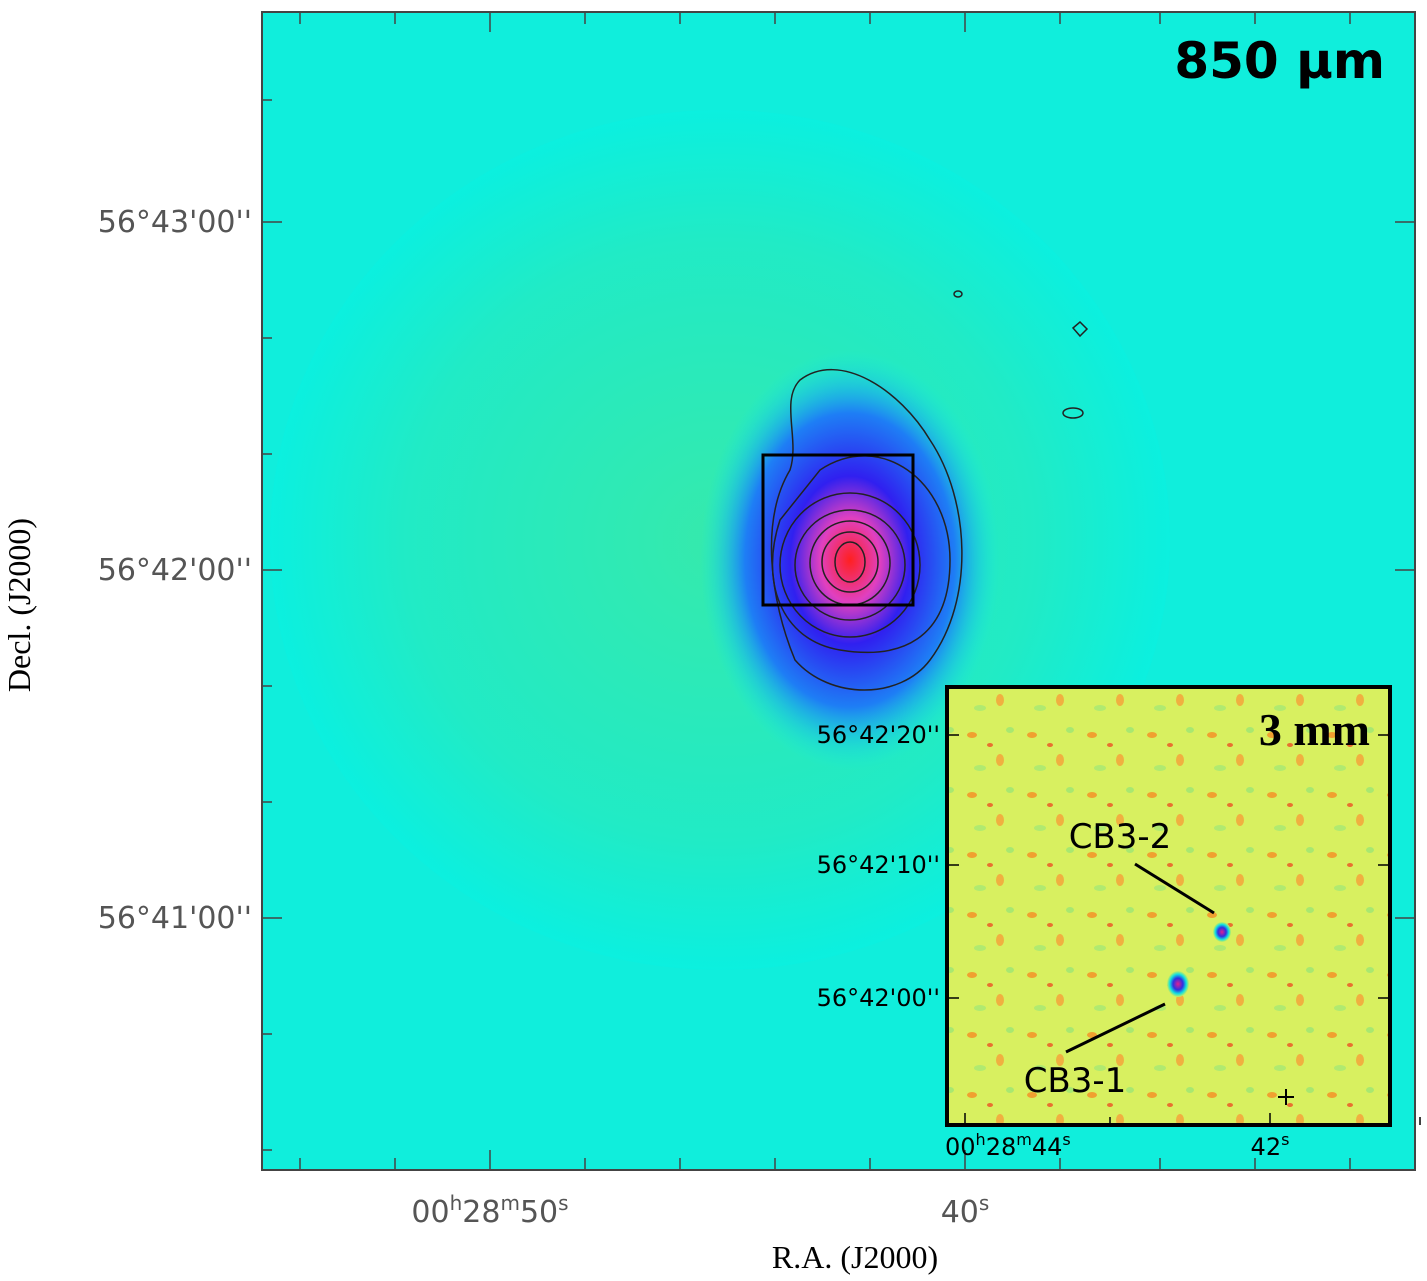 The height and width of the screenshot is (1281, 1427). What do you see at coordinates (878, 735) in the screenshot?
I see `inset-y-tick-label: 56°42'20''` at bounding box center [878, 735].